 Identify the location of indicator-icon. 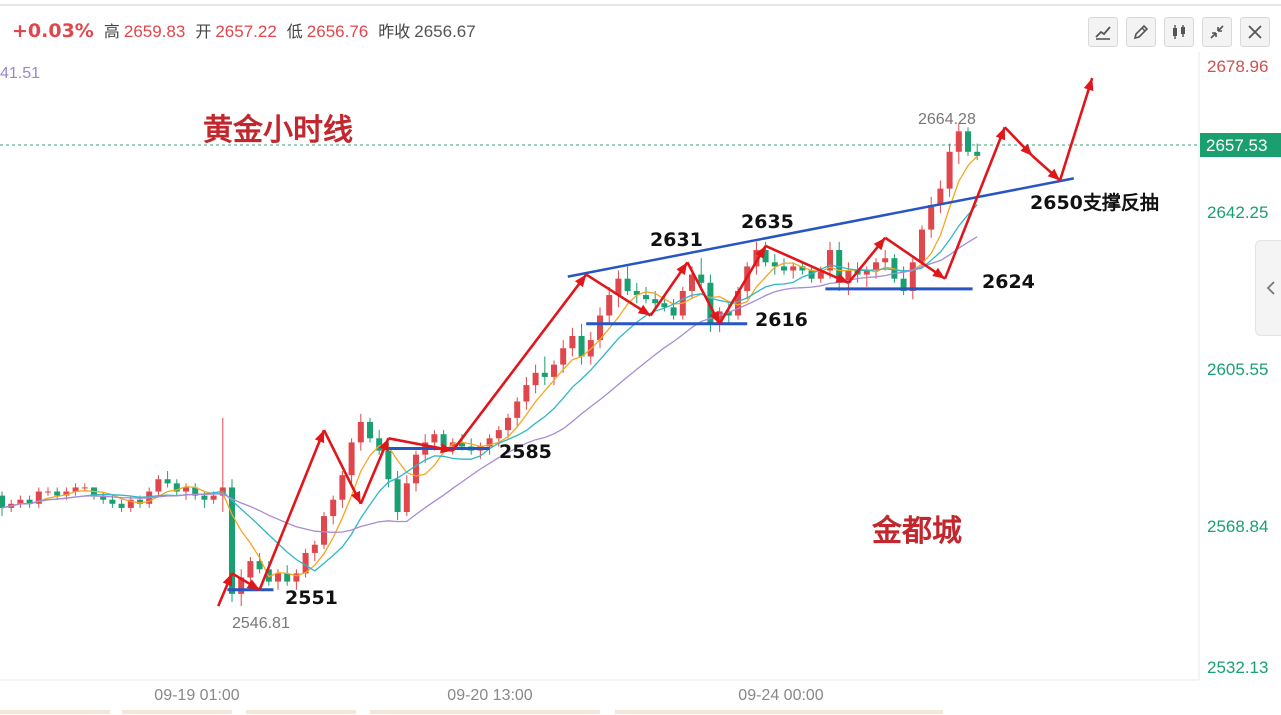
(1179, 32).